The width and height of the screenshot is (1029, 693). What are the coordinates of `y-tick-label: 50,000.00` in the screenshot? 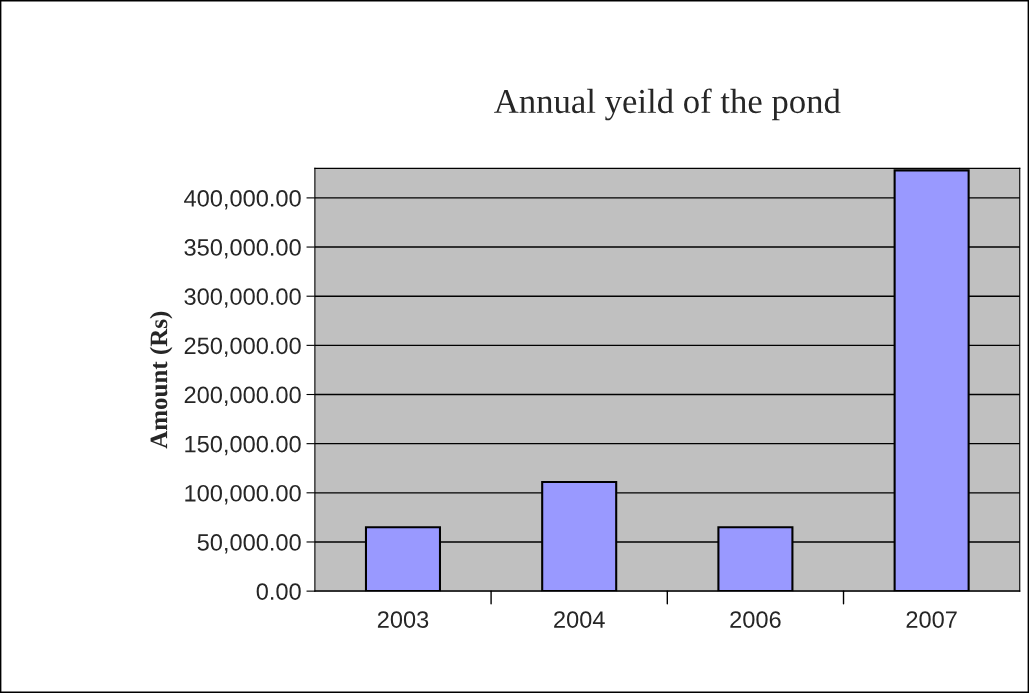 It's located at (249, 544).